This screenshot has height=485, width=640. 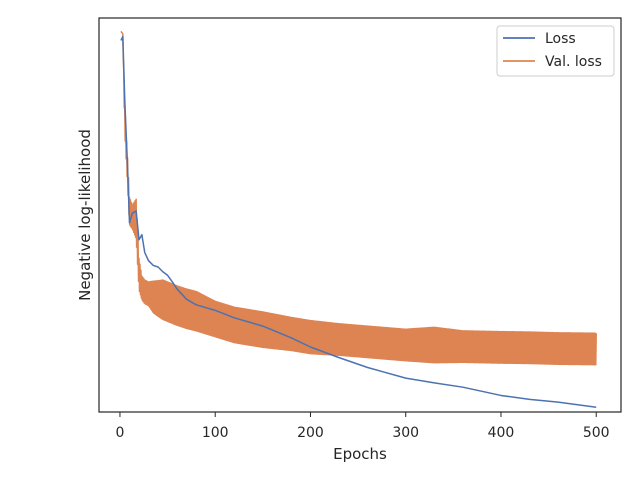 What do you see at coordinates (573, 62) in the screenshot?
I see `legend-label-val-loss: Val. loss` at bounding box center [573, 62].